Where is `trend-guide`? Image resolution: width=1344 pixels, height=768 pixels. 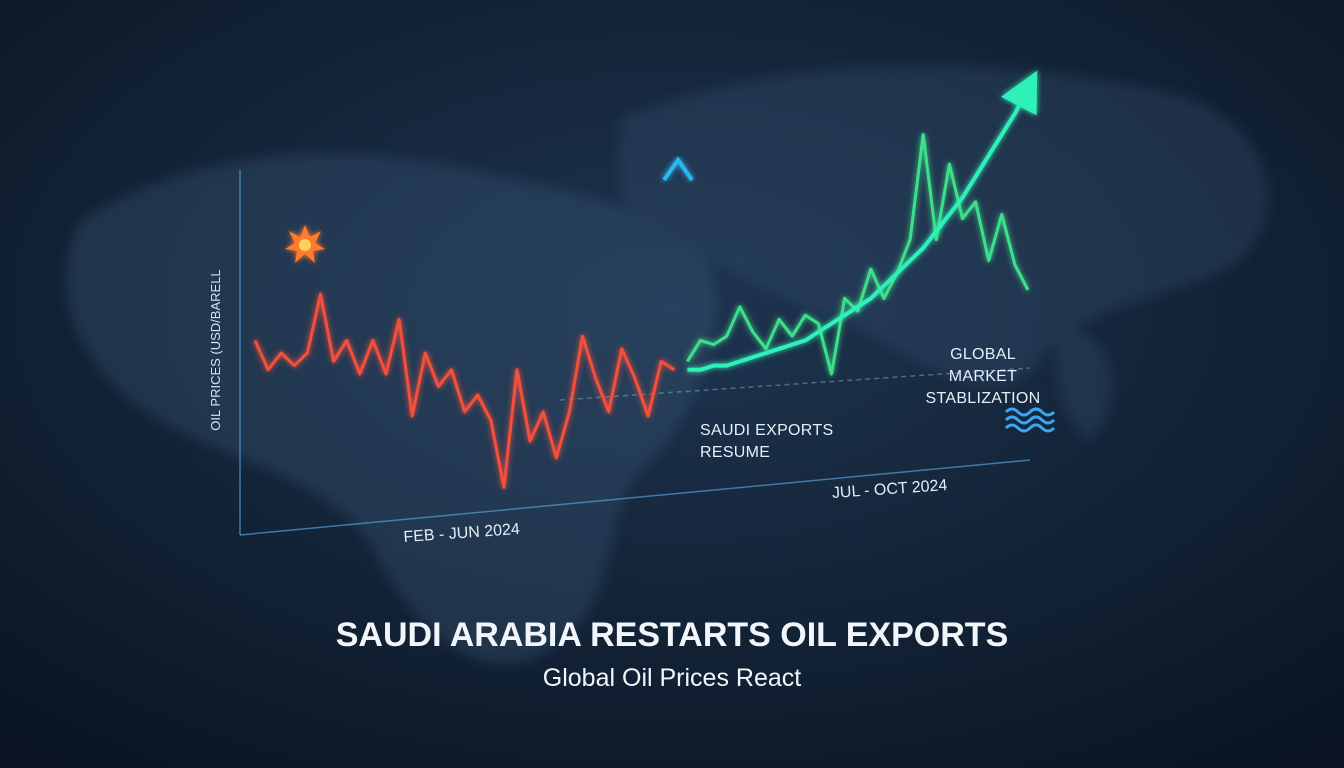 trend-guide is located at coordinates (795, 384).